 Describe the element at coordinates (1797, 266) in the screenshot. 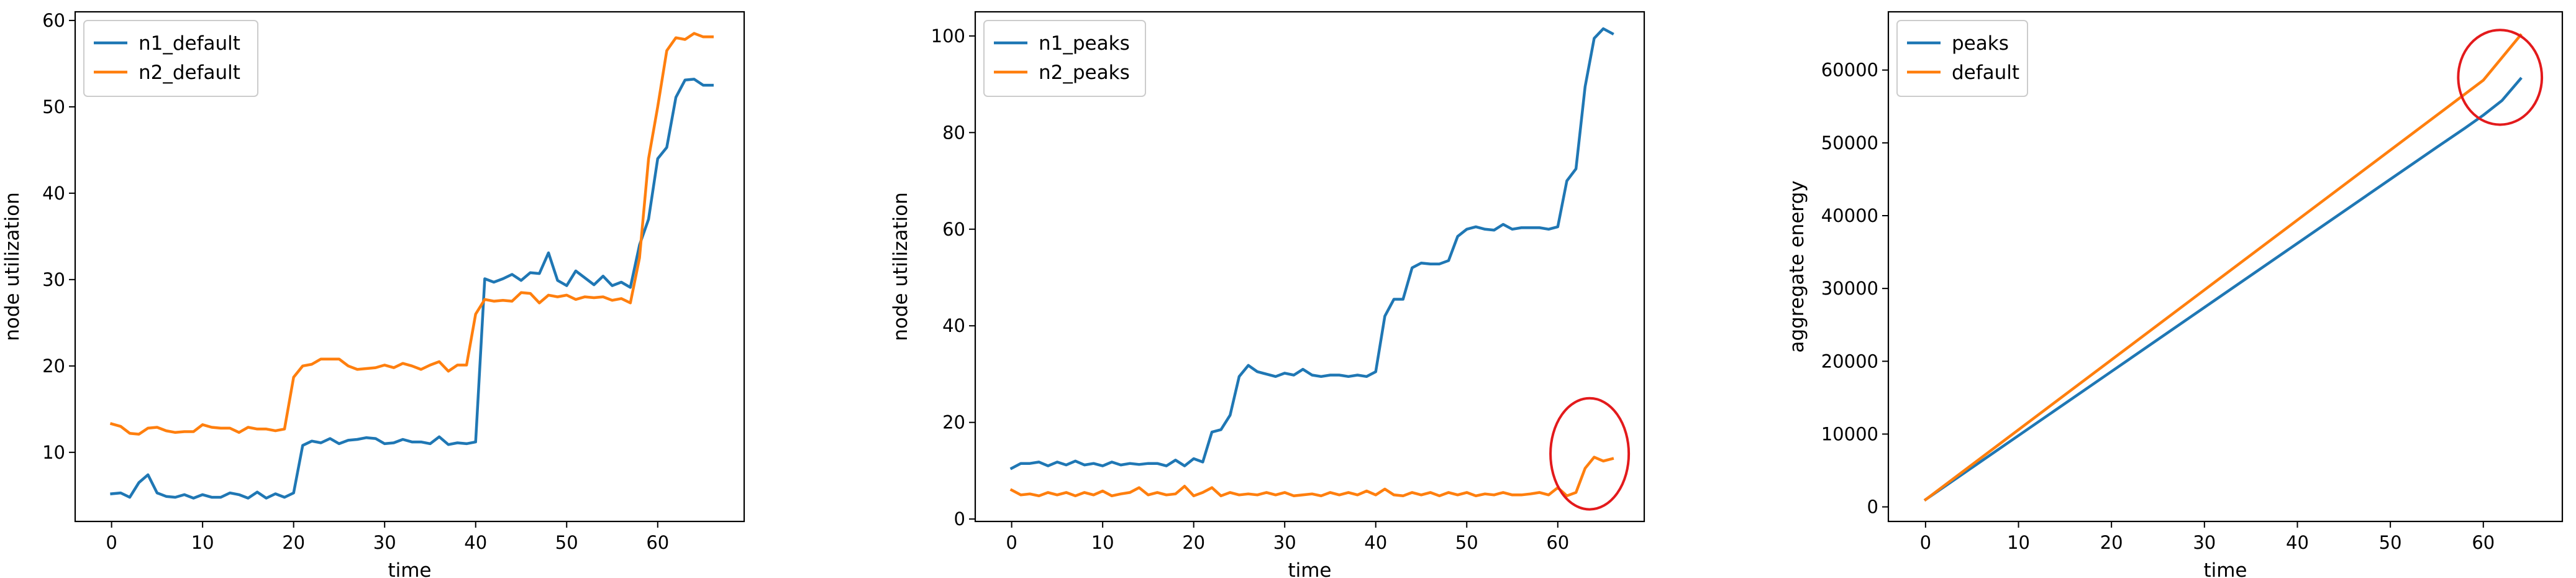

I see `y-axis-label: aggregate energy` at that location.